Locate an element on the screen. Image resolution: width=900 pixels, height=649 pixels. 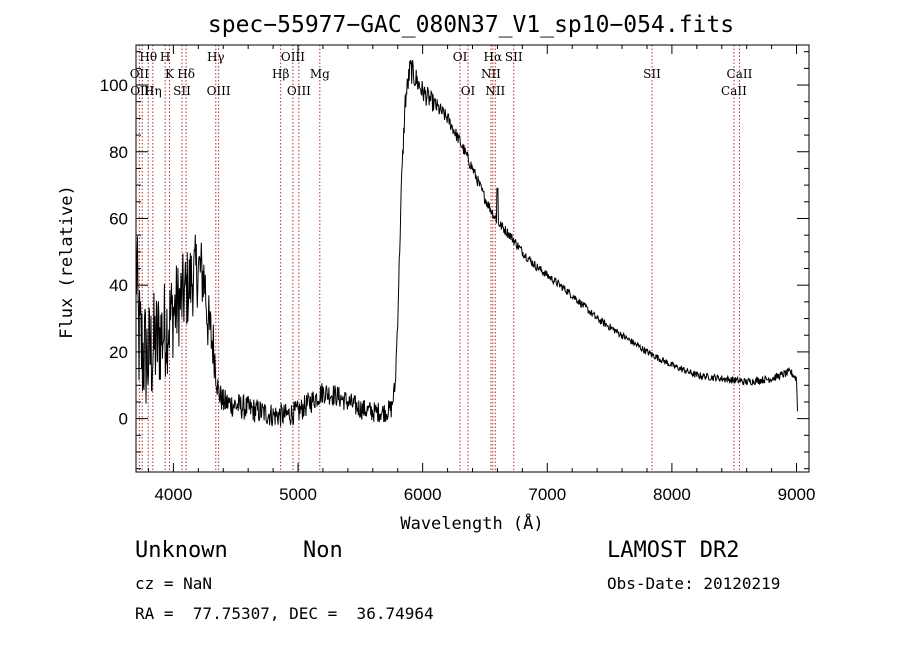
y-tick-label: 20 is located at coordinates (118, 352).